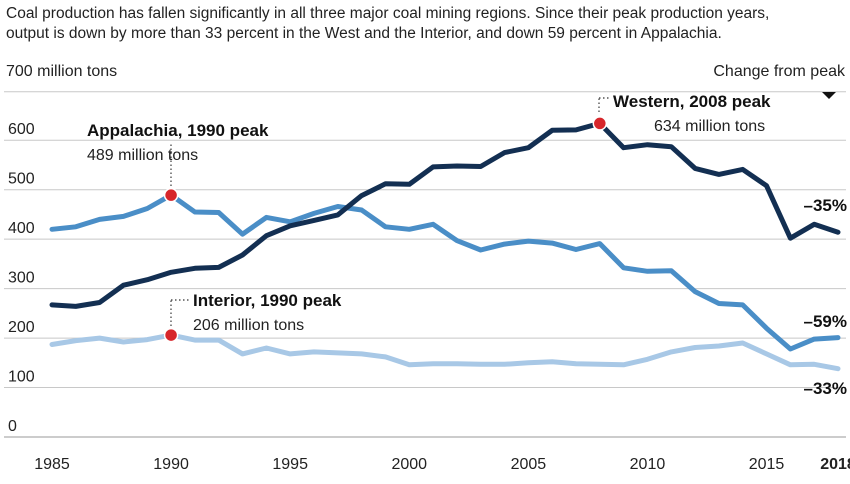  Describe the element at coordinates (529, 464) in the screenshot. I see `x-tick-label: 2005` at that location.